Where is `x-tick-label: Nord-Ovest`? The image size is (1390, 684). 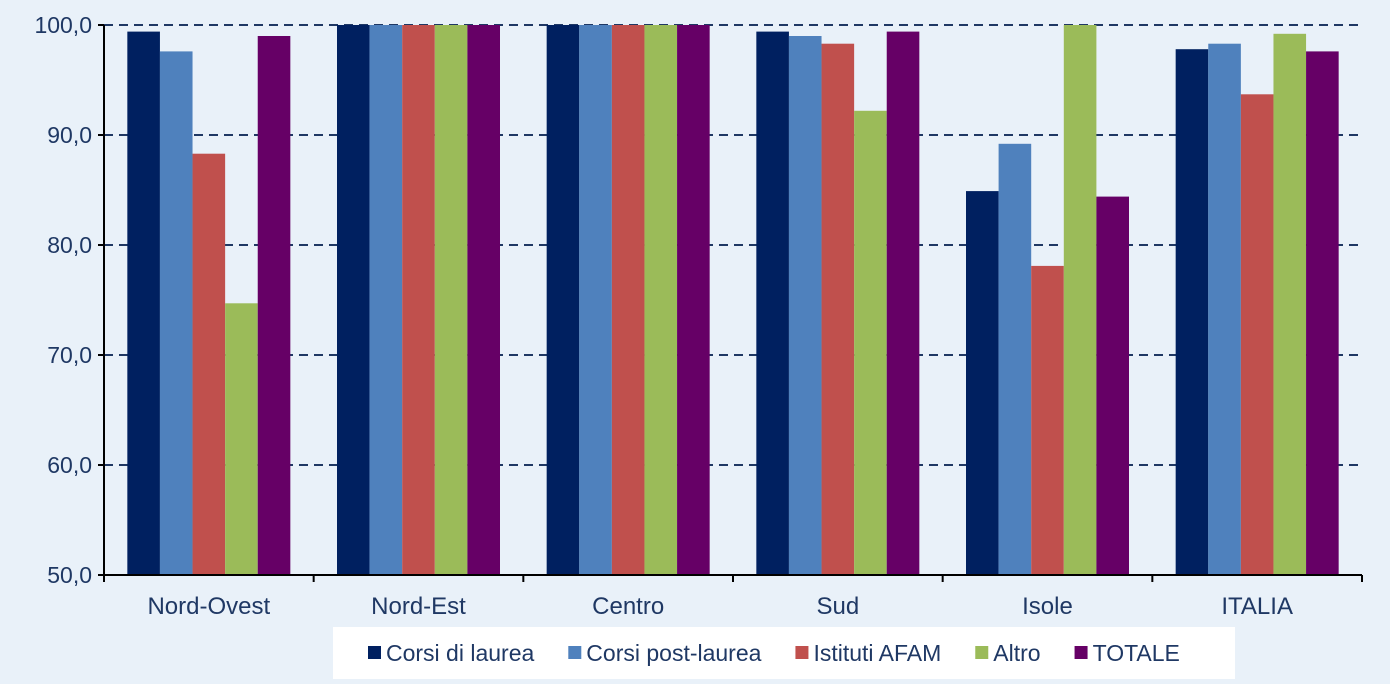 x-tick-label: Nord-Ovest is located at coordinates (208, 606).